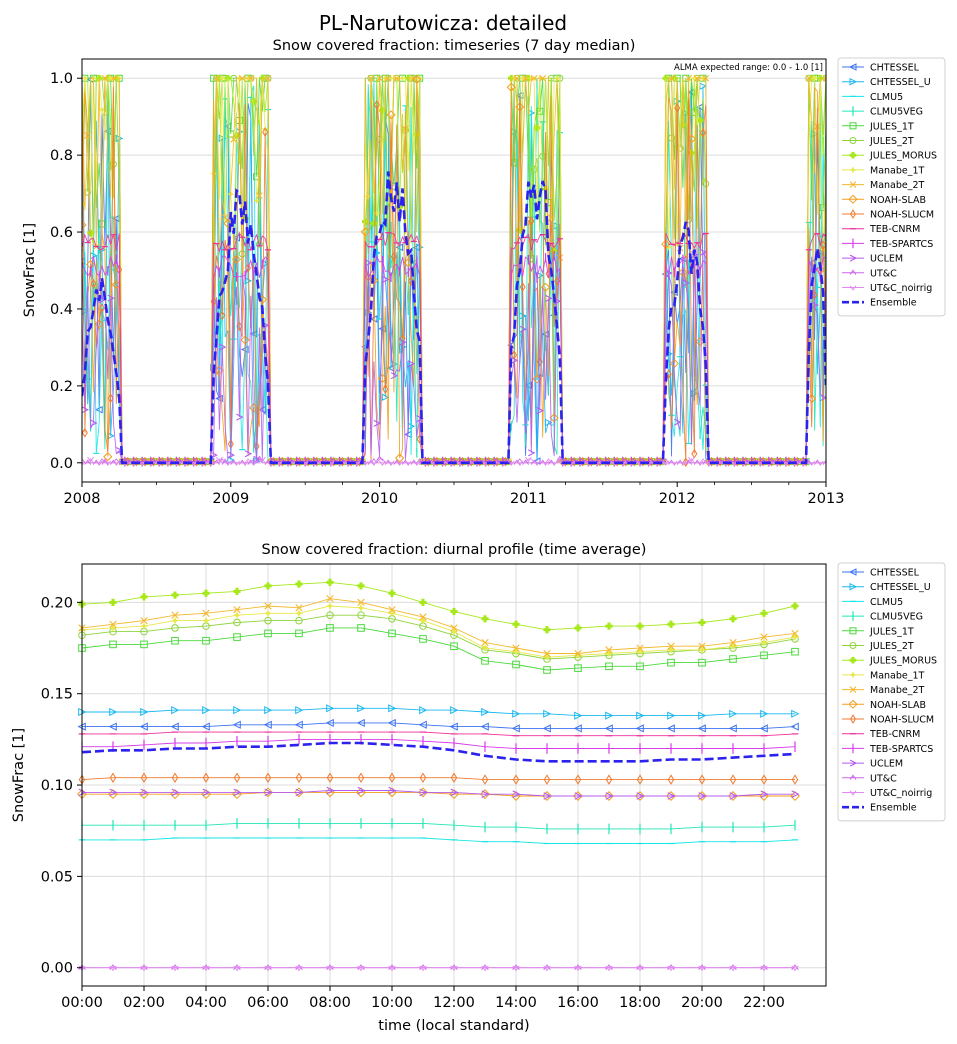  I want to click on legend-item-chtessel: CHTESSEL, so click(881, 573).